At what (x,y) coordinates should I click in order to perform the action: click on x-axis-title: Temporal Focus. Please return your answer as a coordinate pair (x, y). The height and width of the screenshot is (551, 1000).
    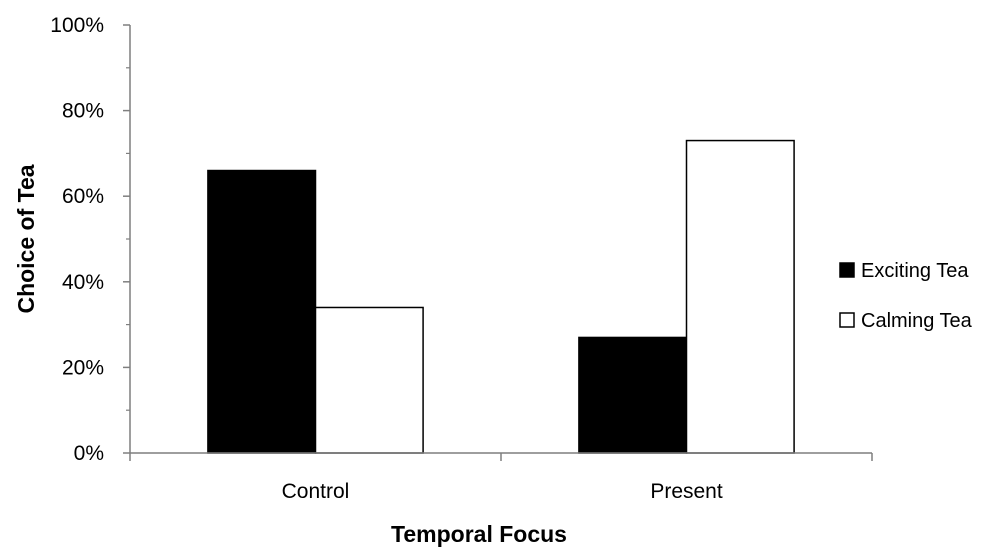
    Looking at the image, I should click on (479, 534).